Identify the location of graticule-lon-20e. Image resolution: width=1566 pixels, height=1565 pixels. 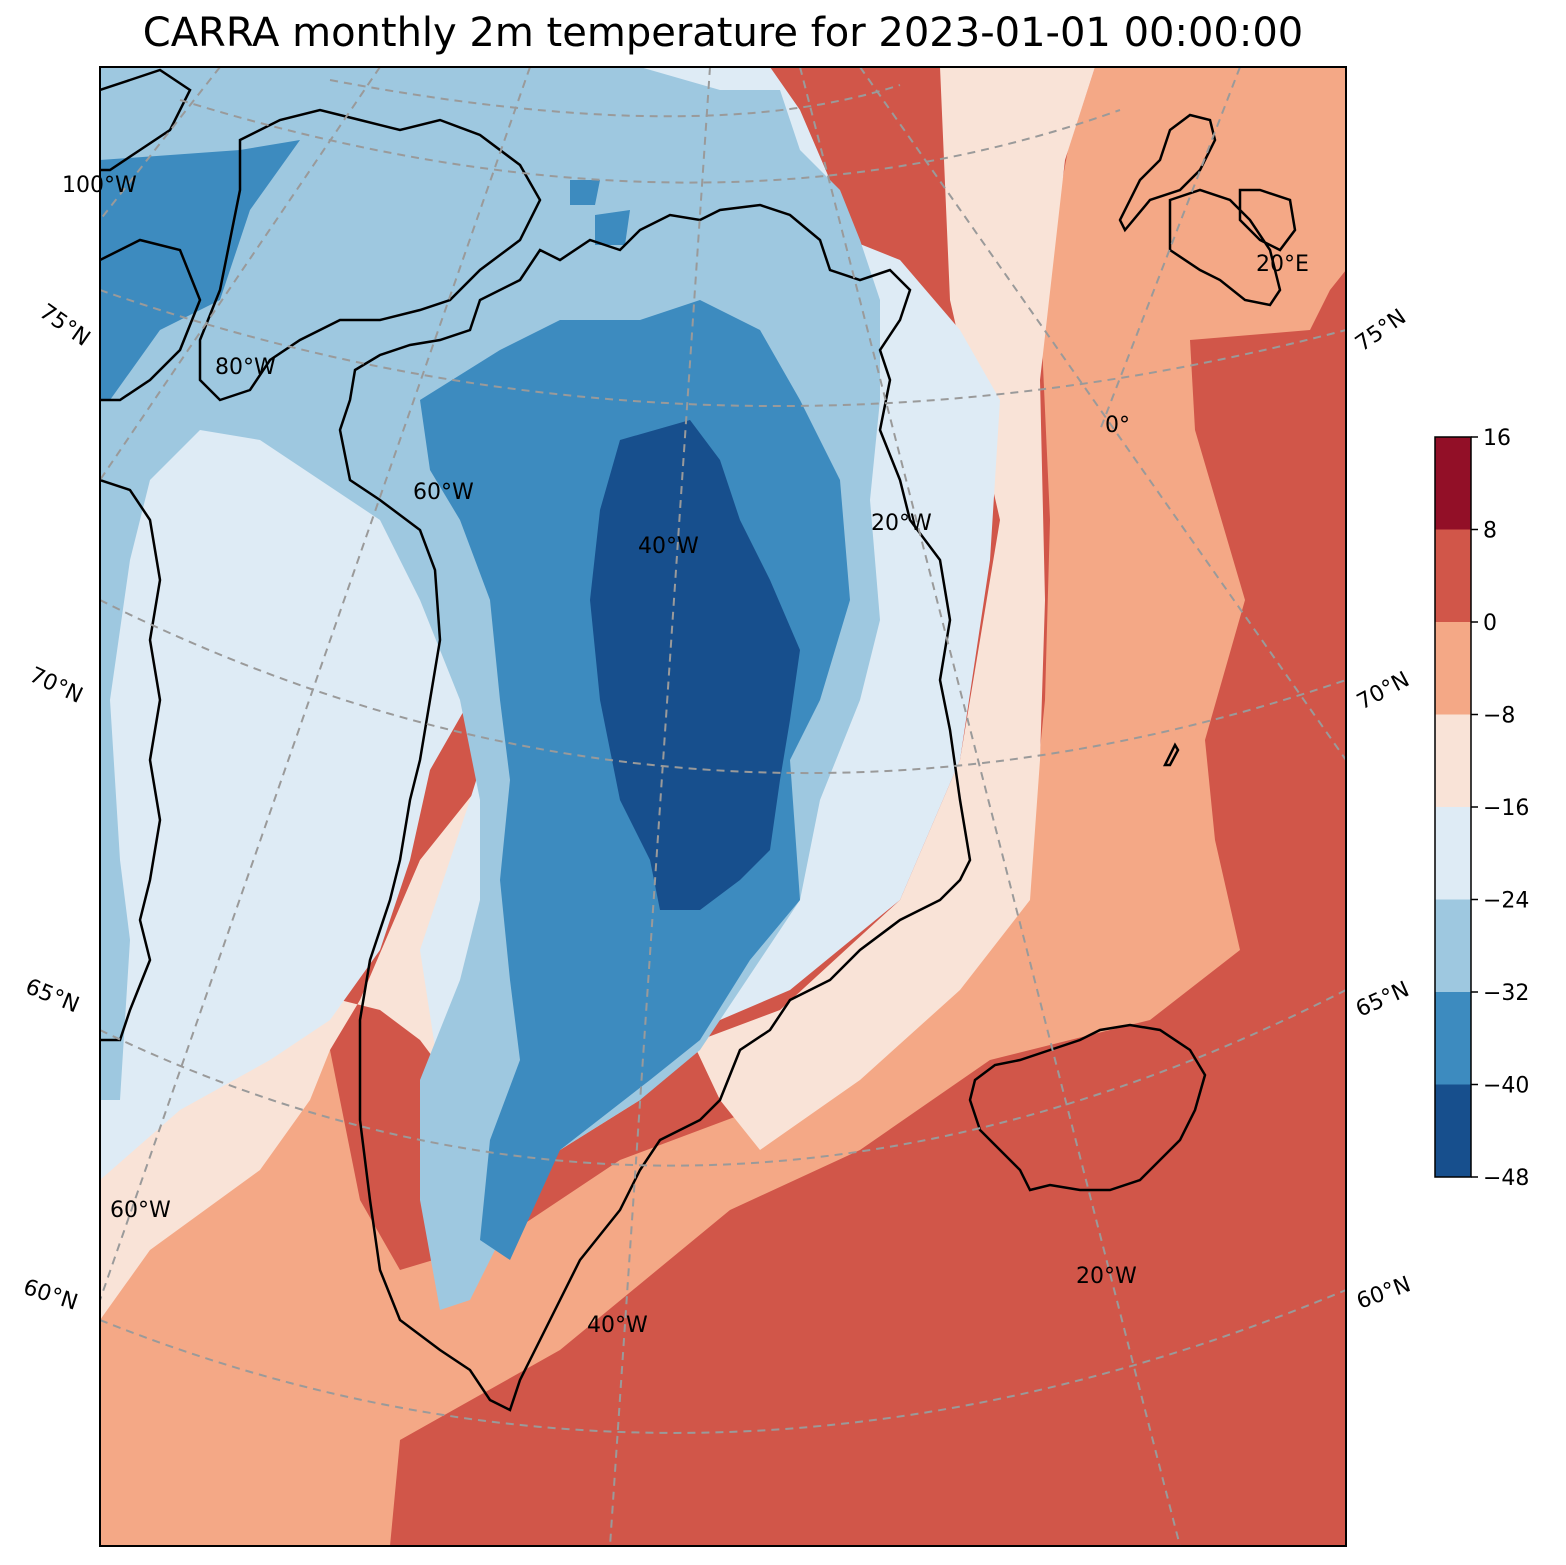
(1170, 249).